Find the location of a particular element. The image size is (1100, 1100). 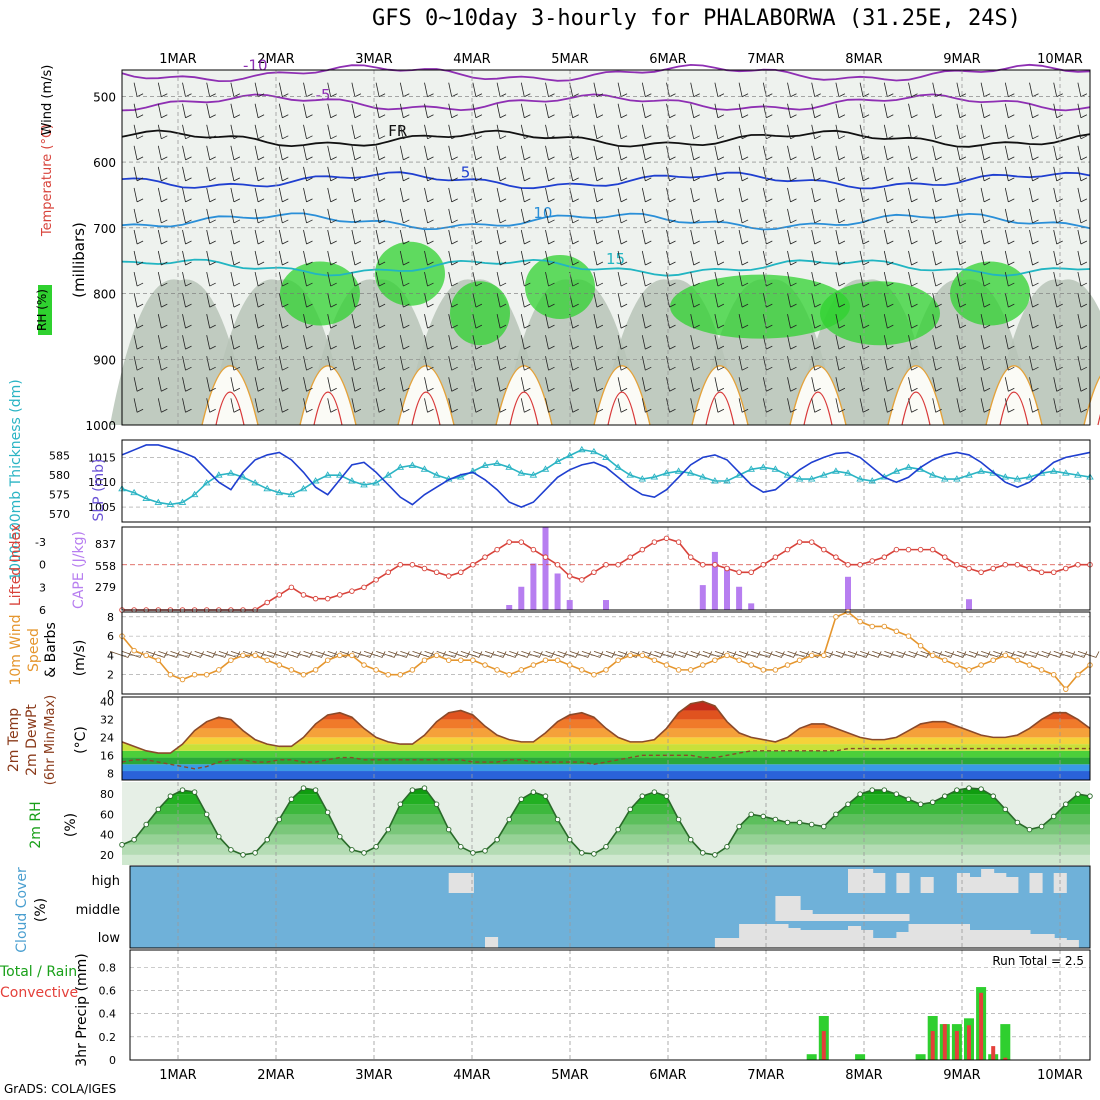

thickness-series is located at coordinates (606, 477).